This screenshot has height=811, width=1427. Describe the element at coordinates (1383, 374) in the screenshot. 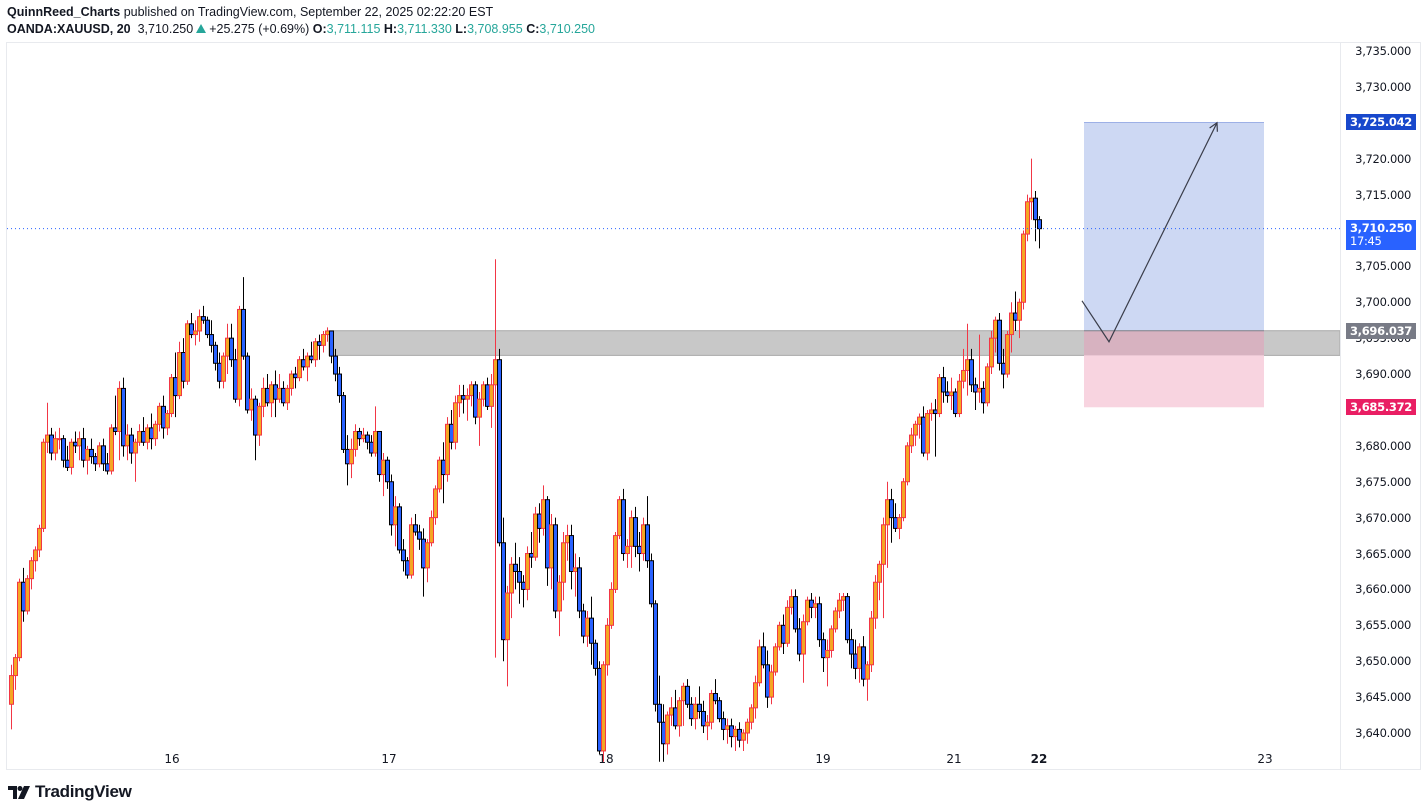

I see `price-tick: 3,690.000` at that location.